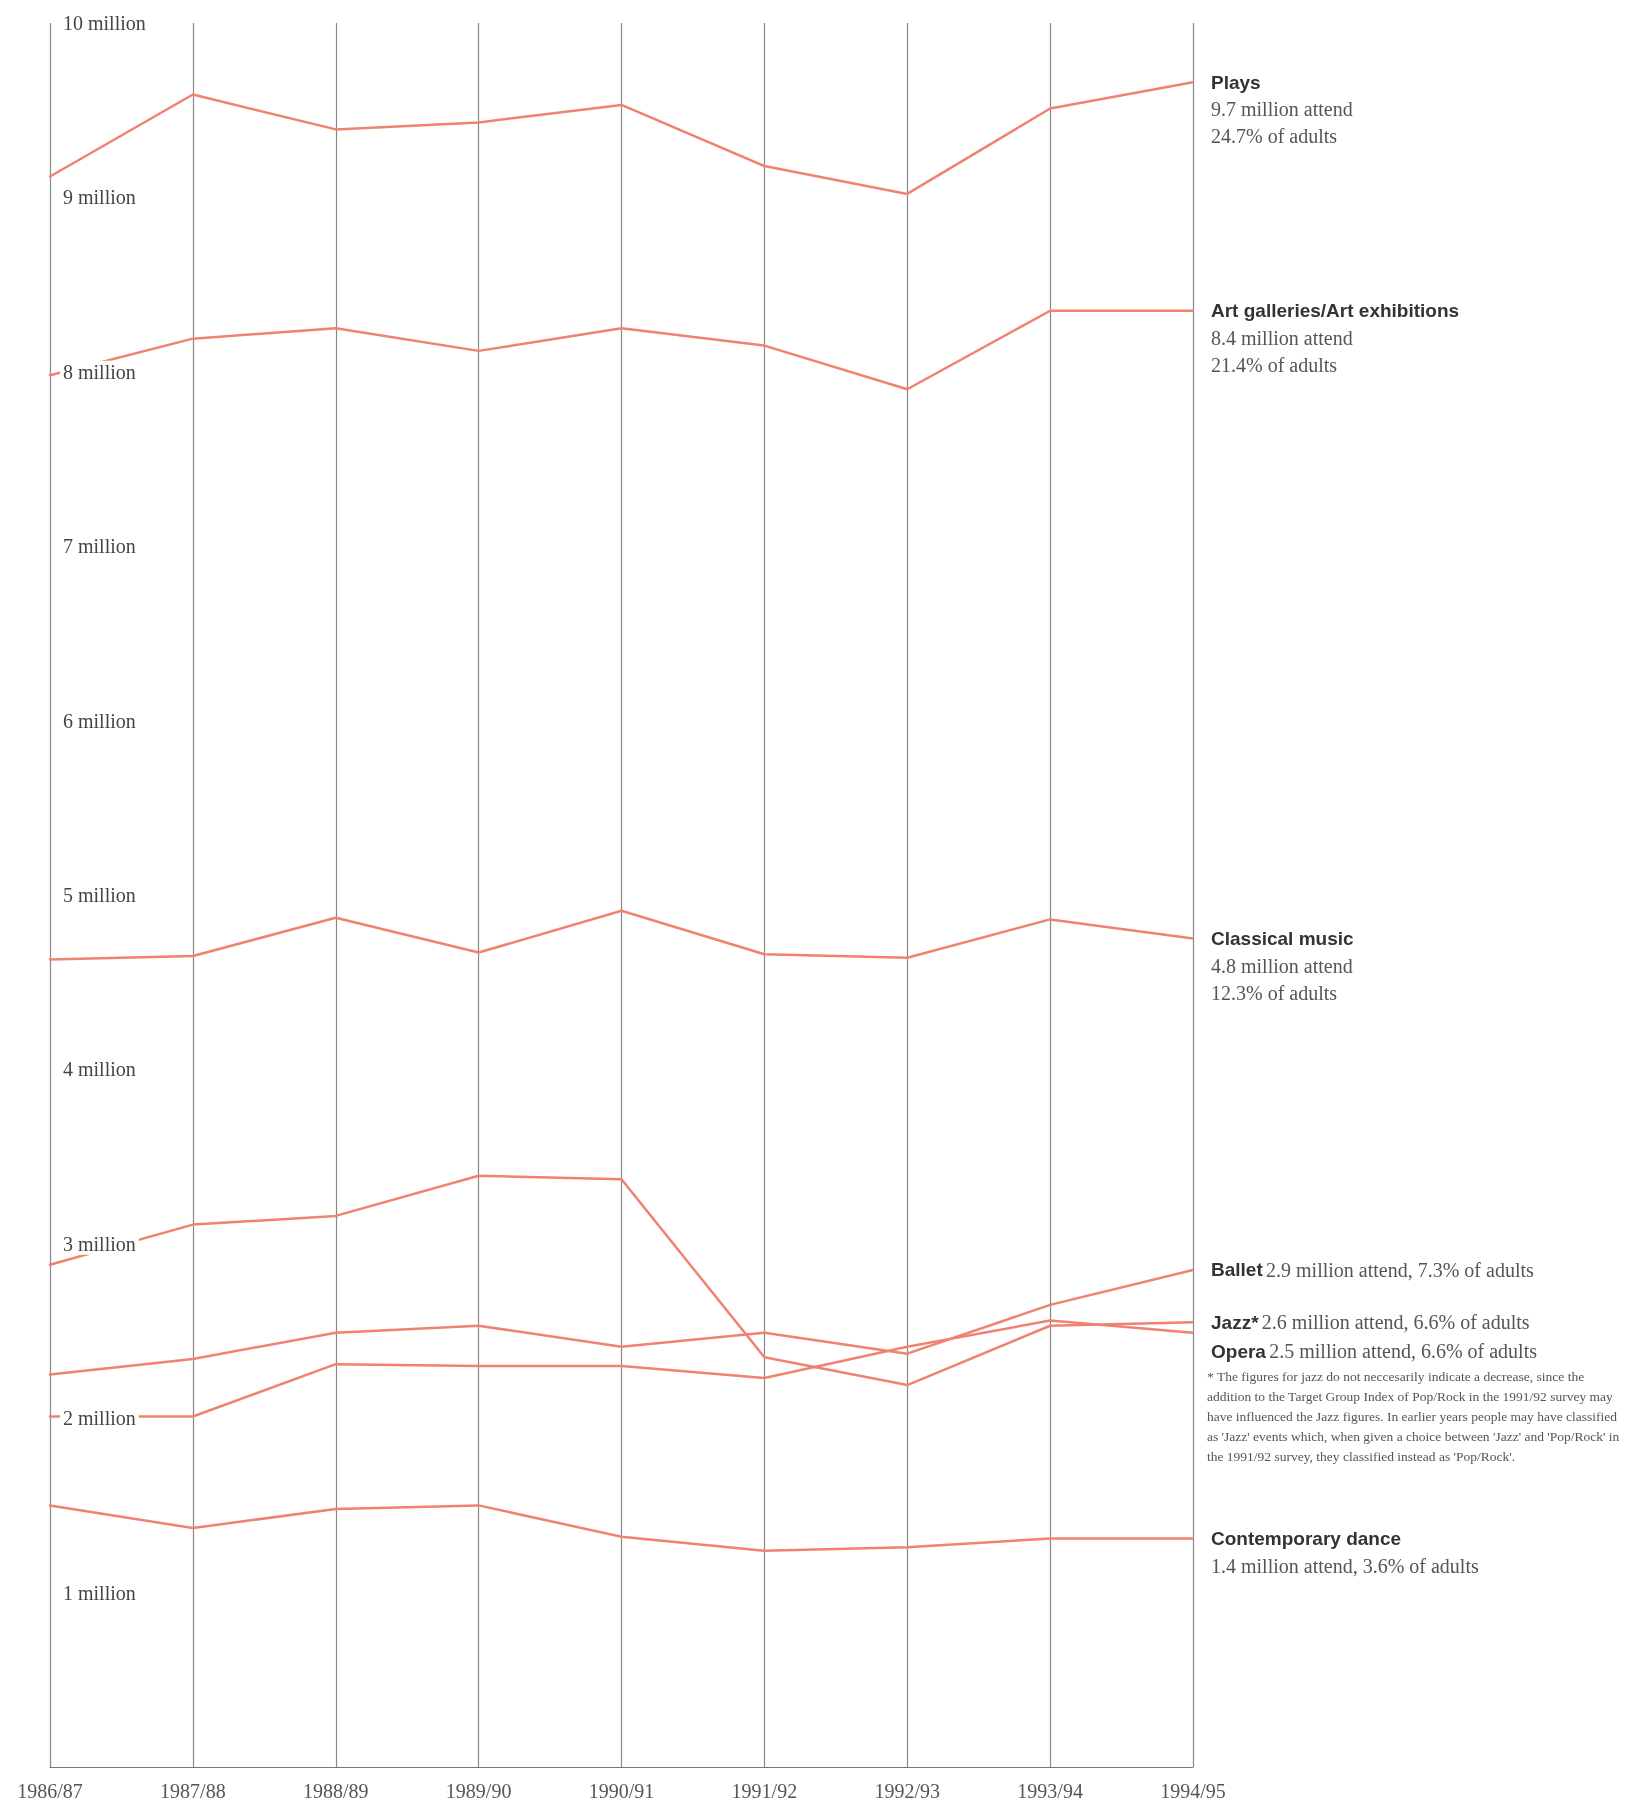 Image resolution: width=1640 pixels, height=1820 pixels. I want to click on series-label: Contemporary dance, so click(1306, 1539).